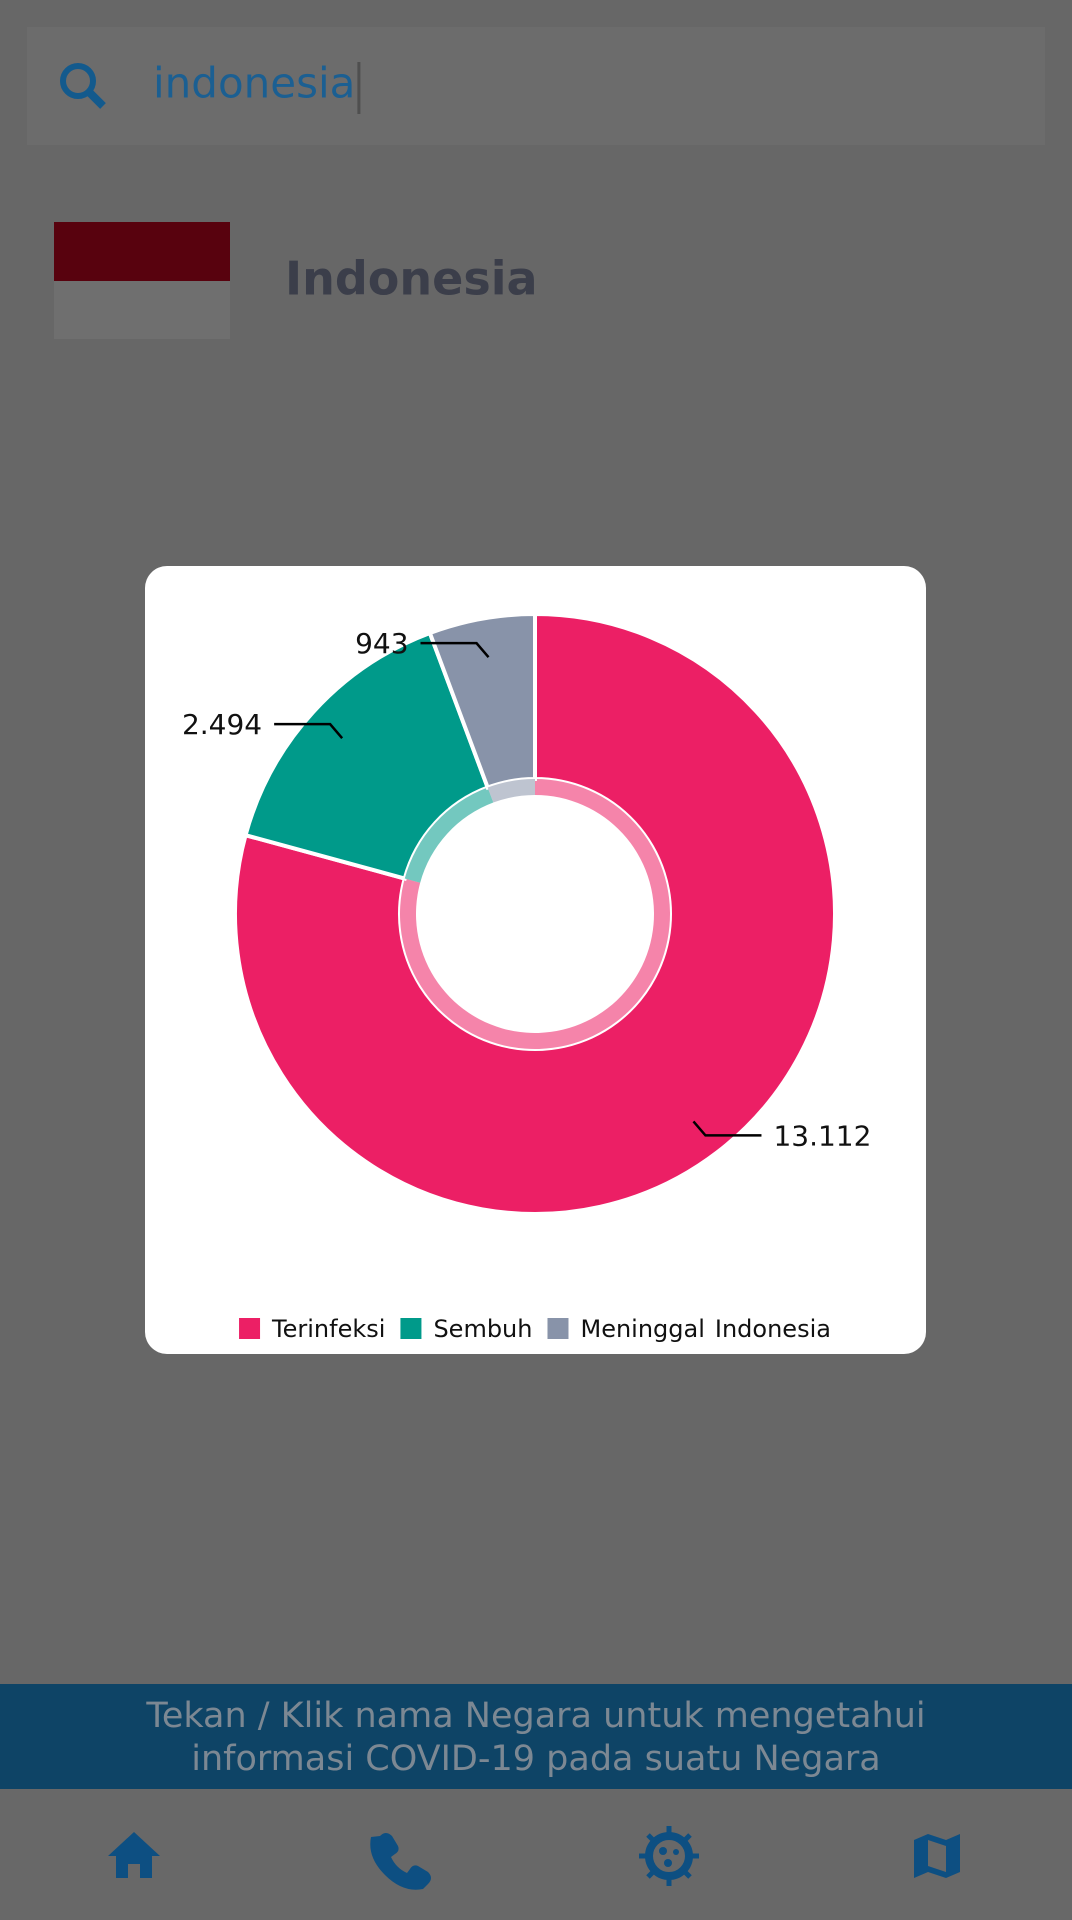 This screenshot has width=1072, height=1920. Describe the element at coordinates (411, 279) in the screenshot. I see `country-name: Indonesia` at that location.